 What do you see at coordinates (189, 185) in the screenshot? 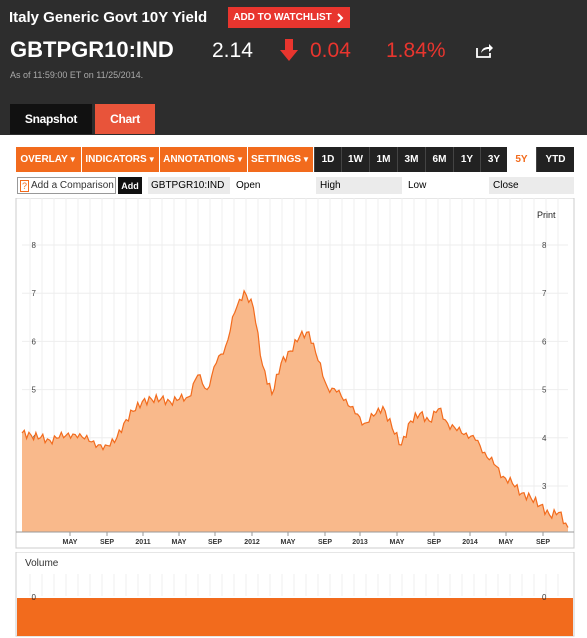
I see `legend-symbol: GBTPGR10:IND` at bounding box center [189, 185].